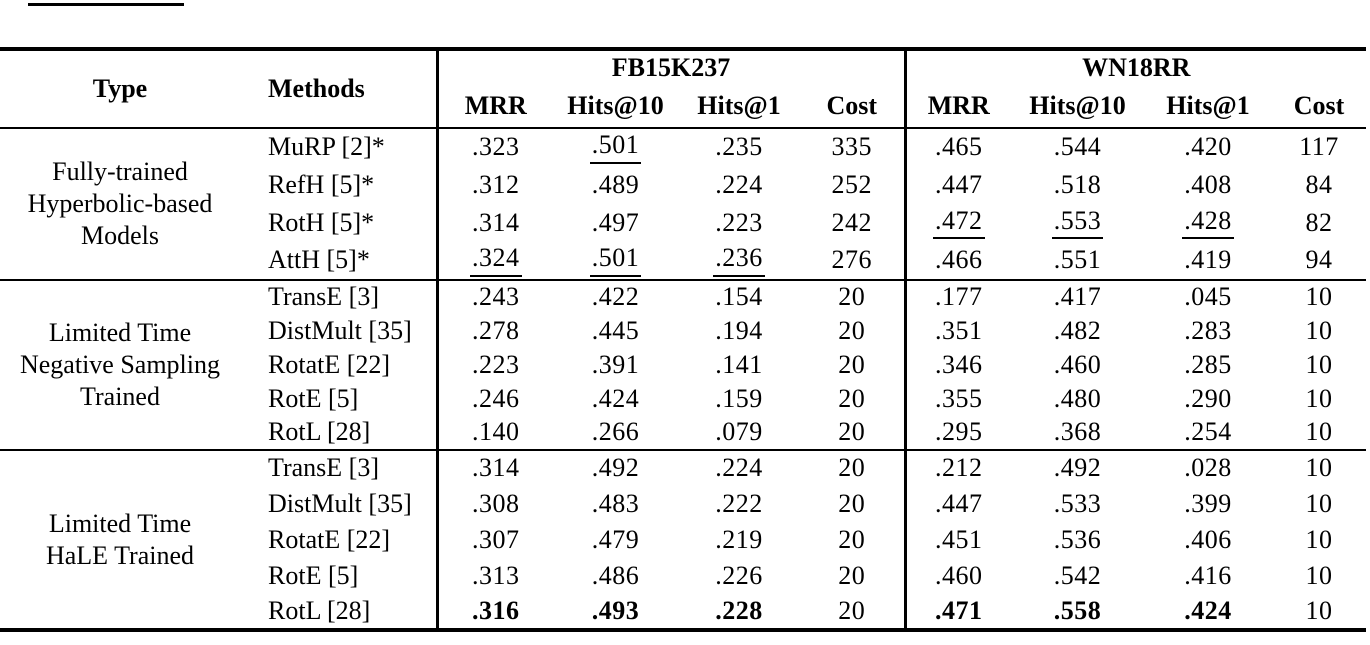  I want to click on value-text: .355, so click(959, 398).